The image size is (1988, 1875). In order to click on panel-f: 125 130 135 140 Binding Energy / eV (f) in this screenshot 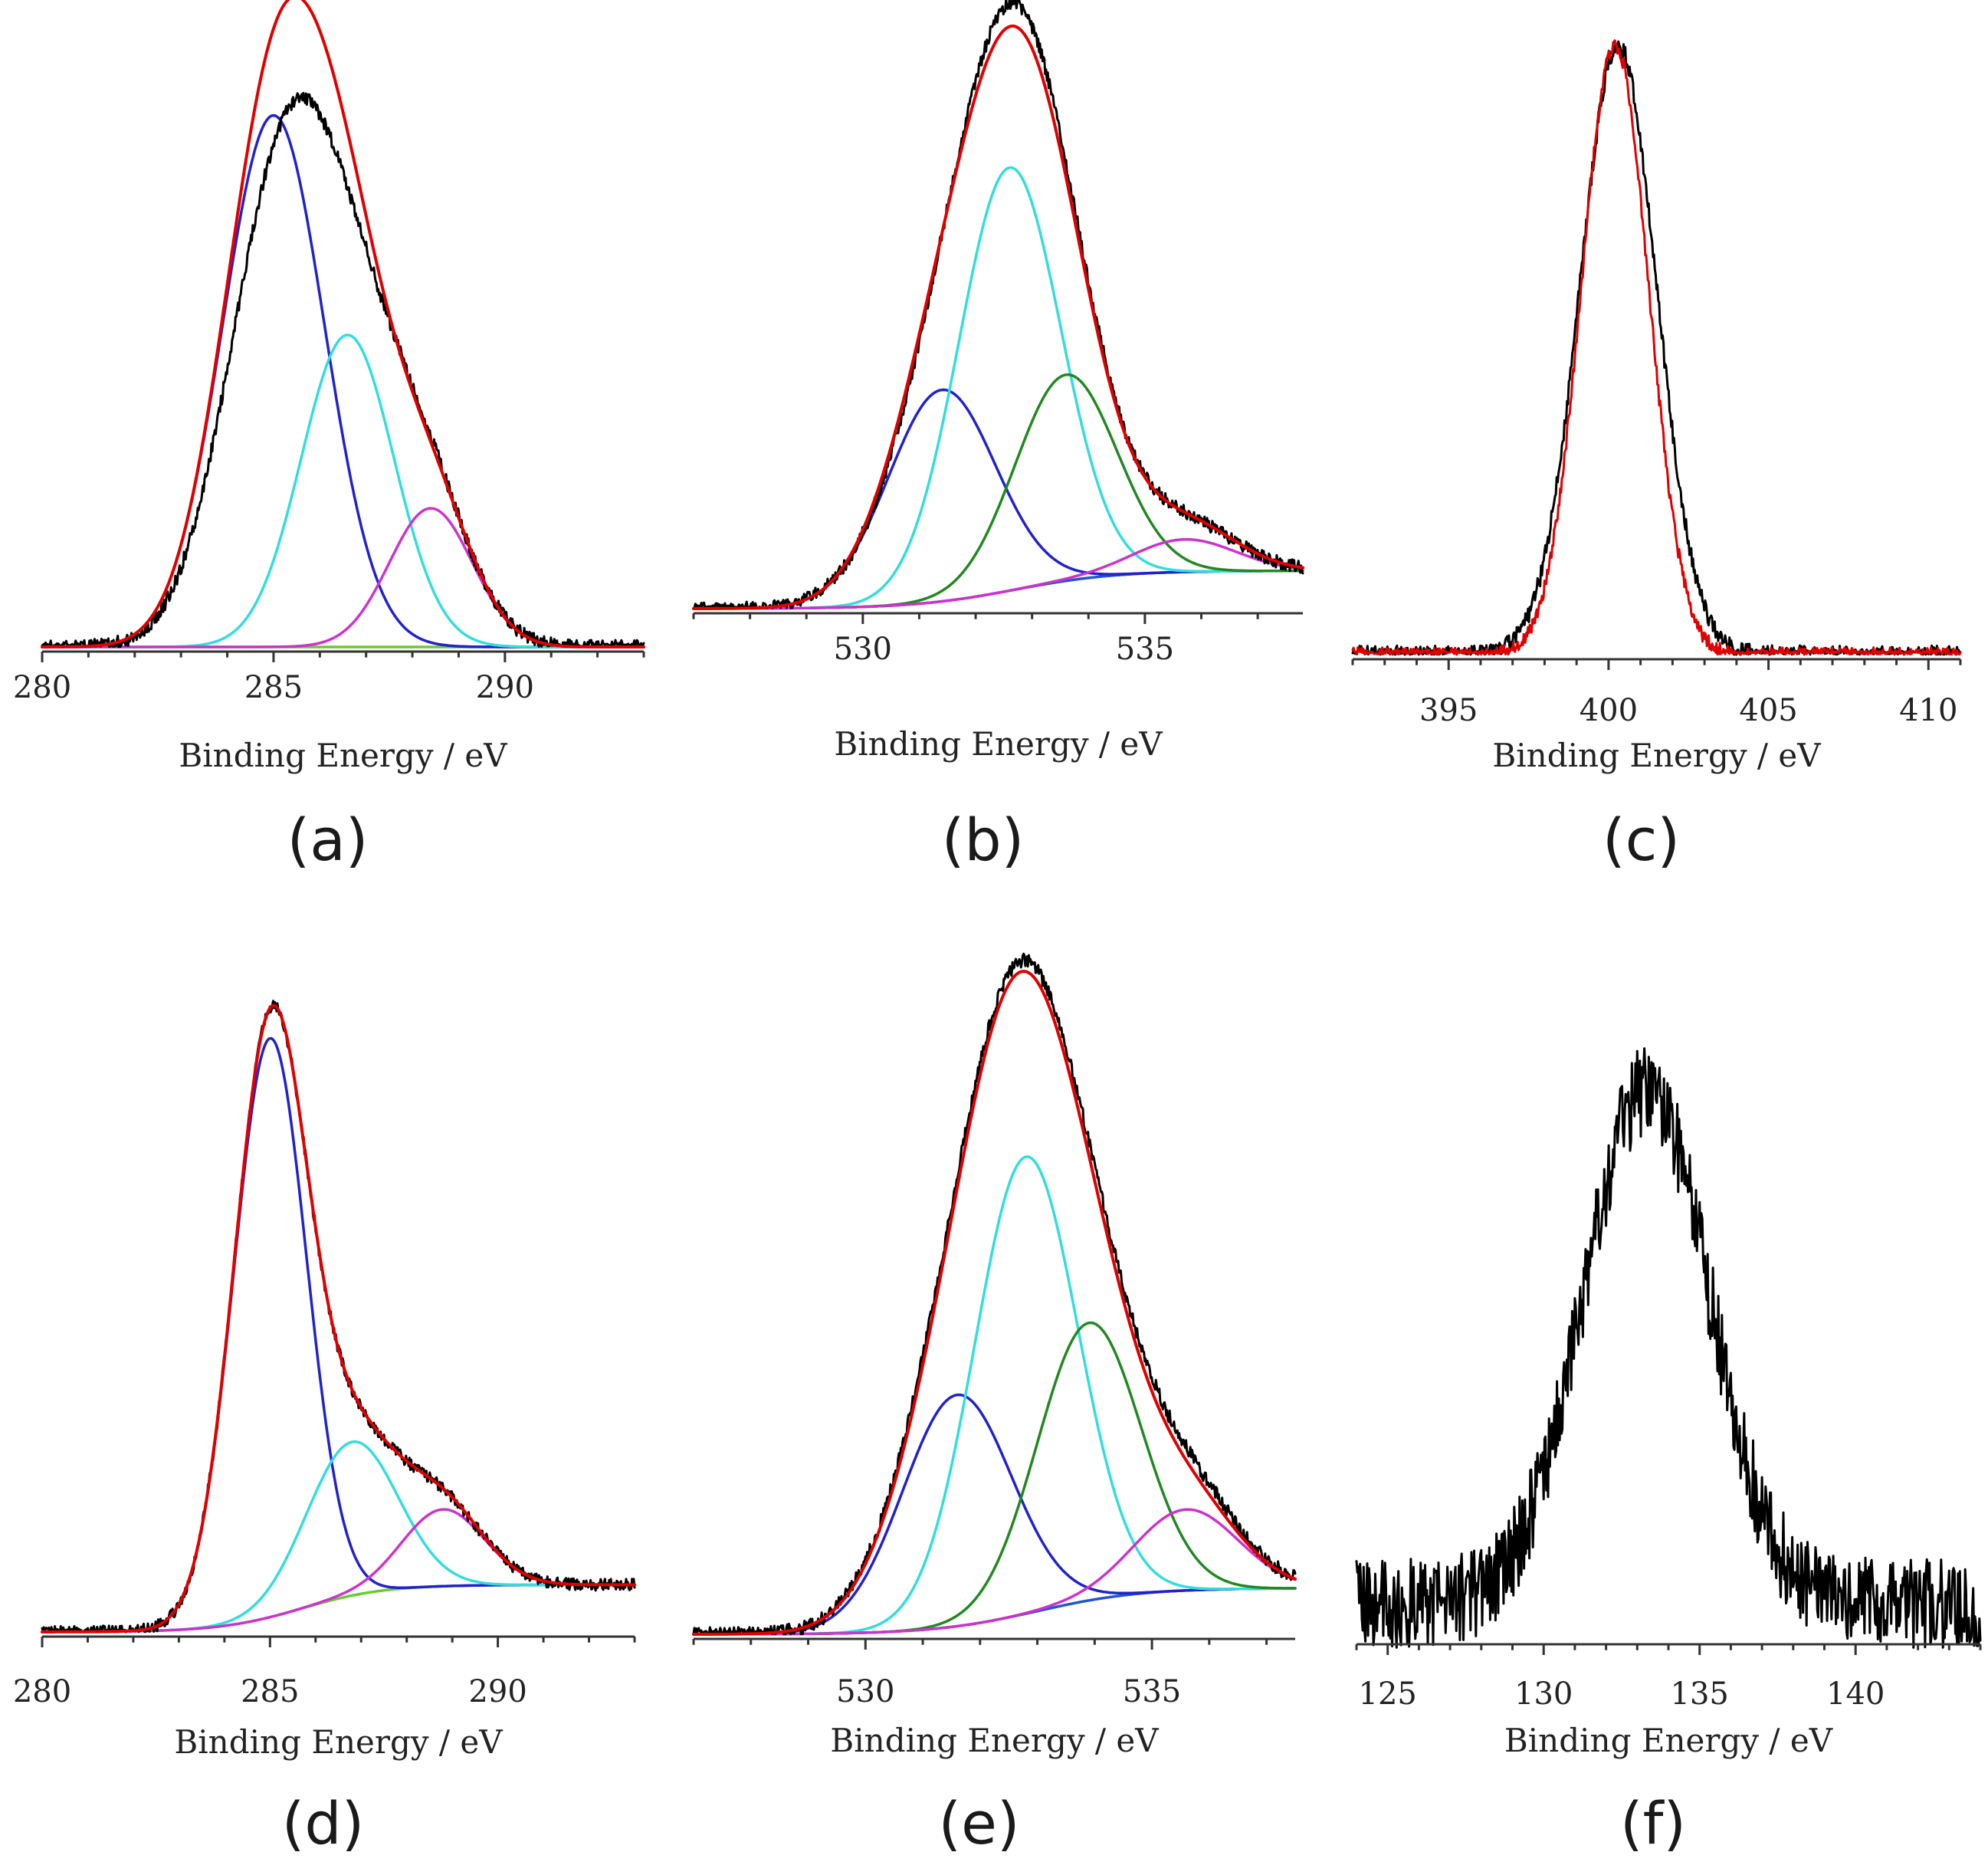, I will do `click(1668, 1452)`.